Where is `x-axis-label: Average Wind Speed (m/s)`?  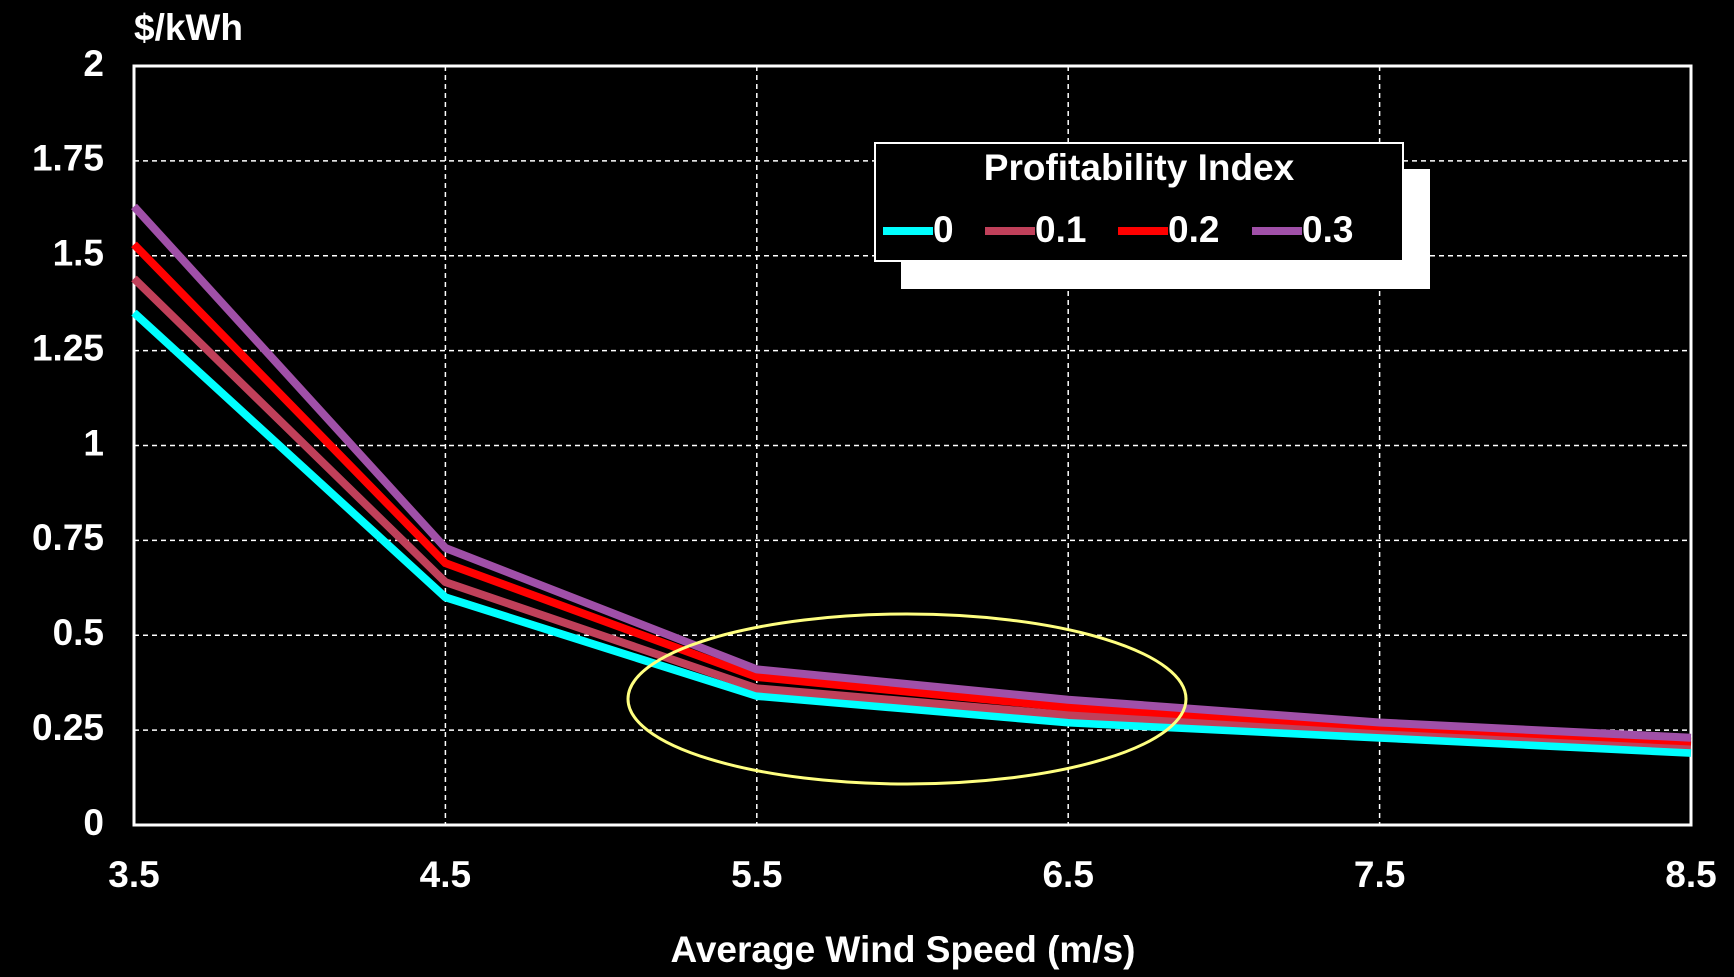
x-axis-label: Average Wind Speed (m/s) is located at coordinates (902, 949).